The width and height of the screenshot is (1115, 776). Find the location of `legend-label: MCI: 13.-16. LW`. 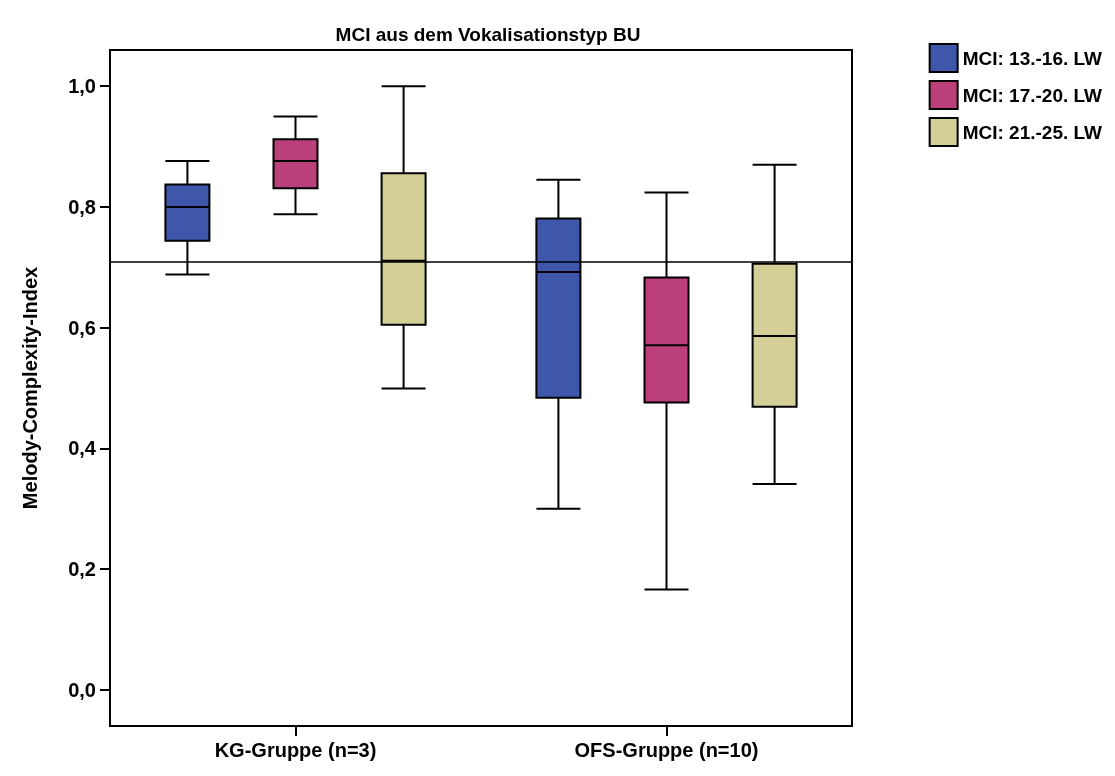

legend-label: MCI: 13.-16. LW is located at coordinates (1032, 58).